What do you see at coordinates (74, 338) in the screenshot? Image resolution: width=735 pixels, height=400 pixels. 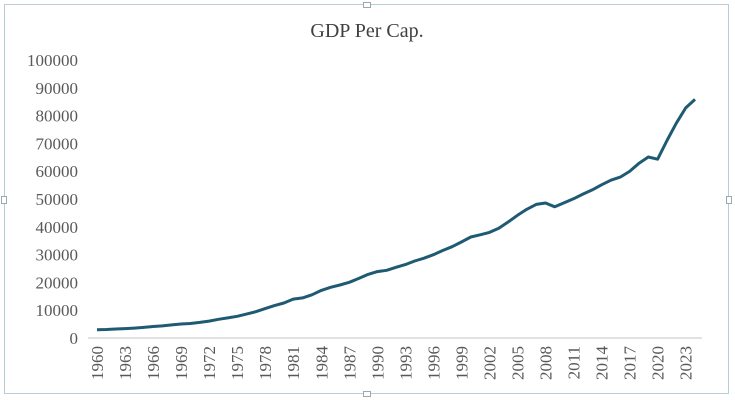 I see `y-tick-label: 0` at bounding box center [74, 338].